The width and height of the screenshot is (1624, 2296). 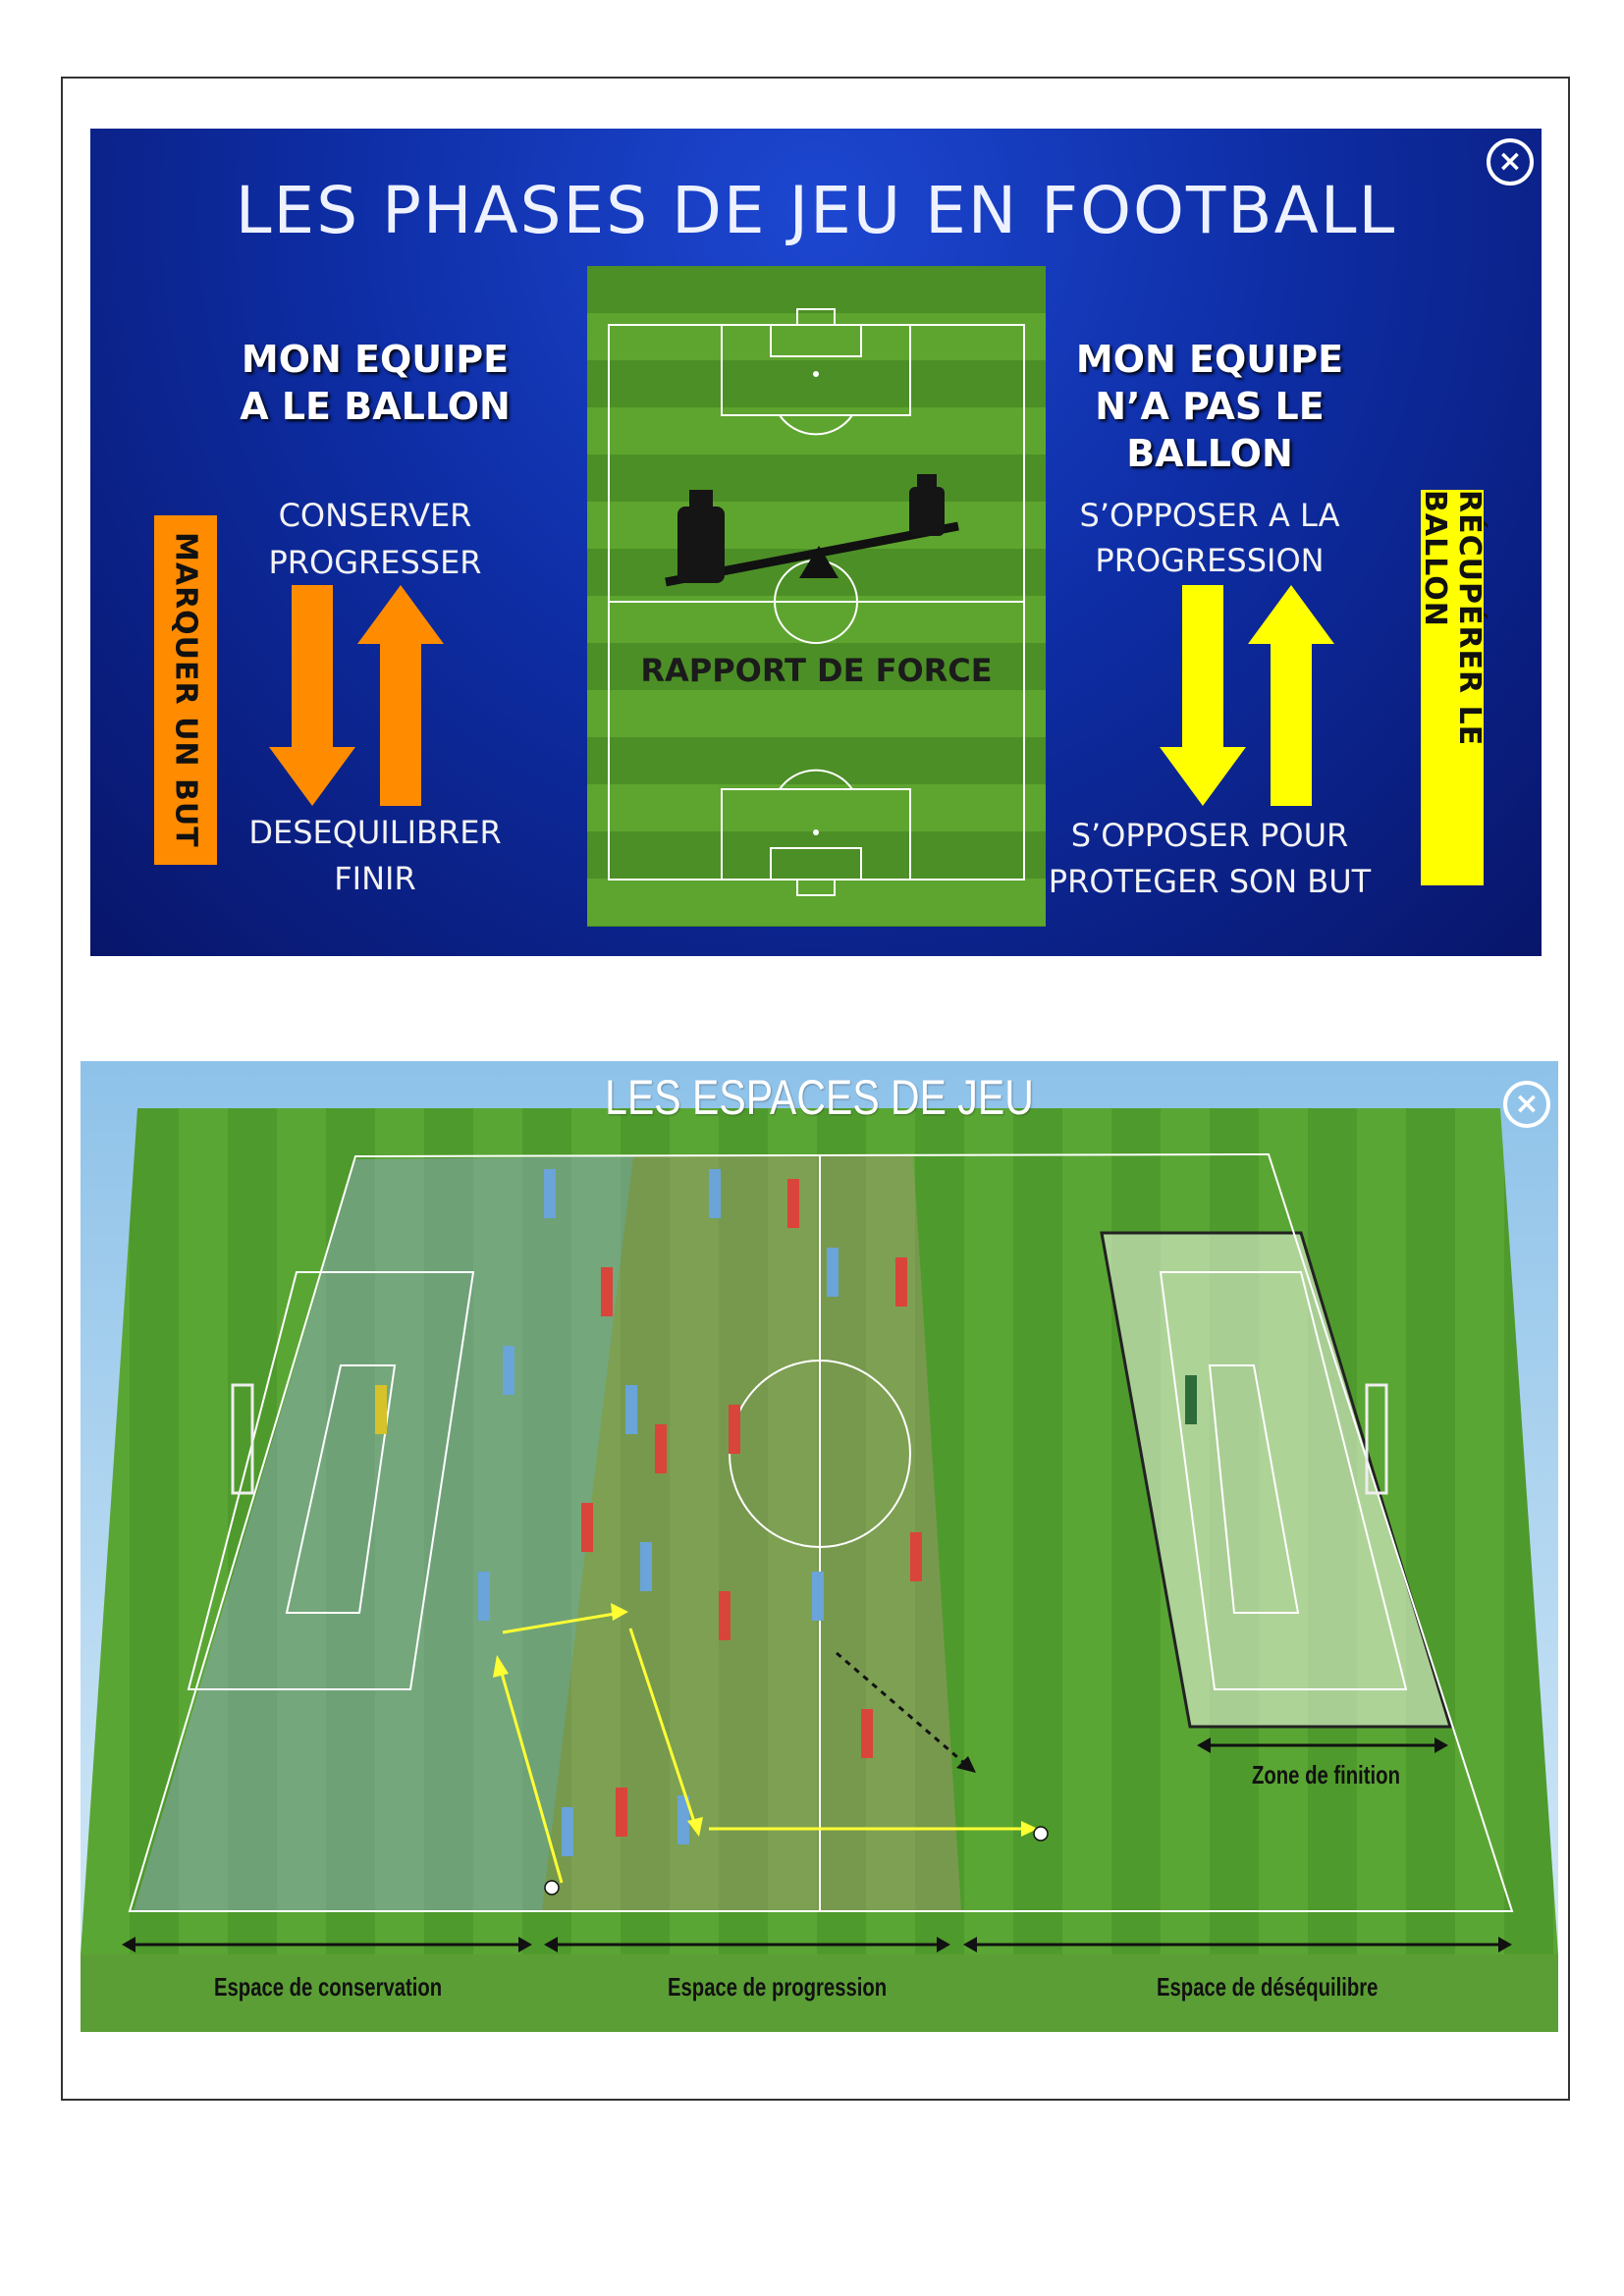 I want to click on score-goal-label: MARQUER UN BUT, so click(x=185, y=690).